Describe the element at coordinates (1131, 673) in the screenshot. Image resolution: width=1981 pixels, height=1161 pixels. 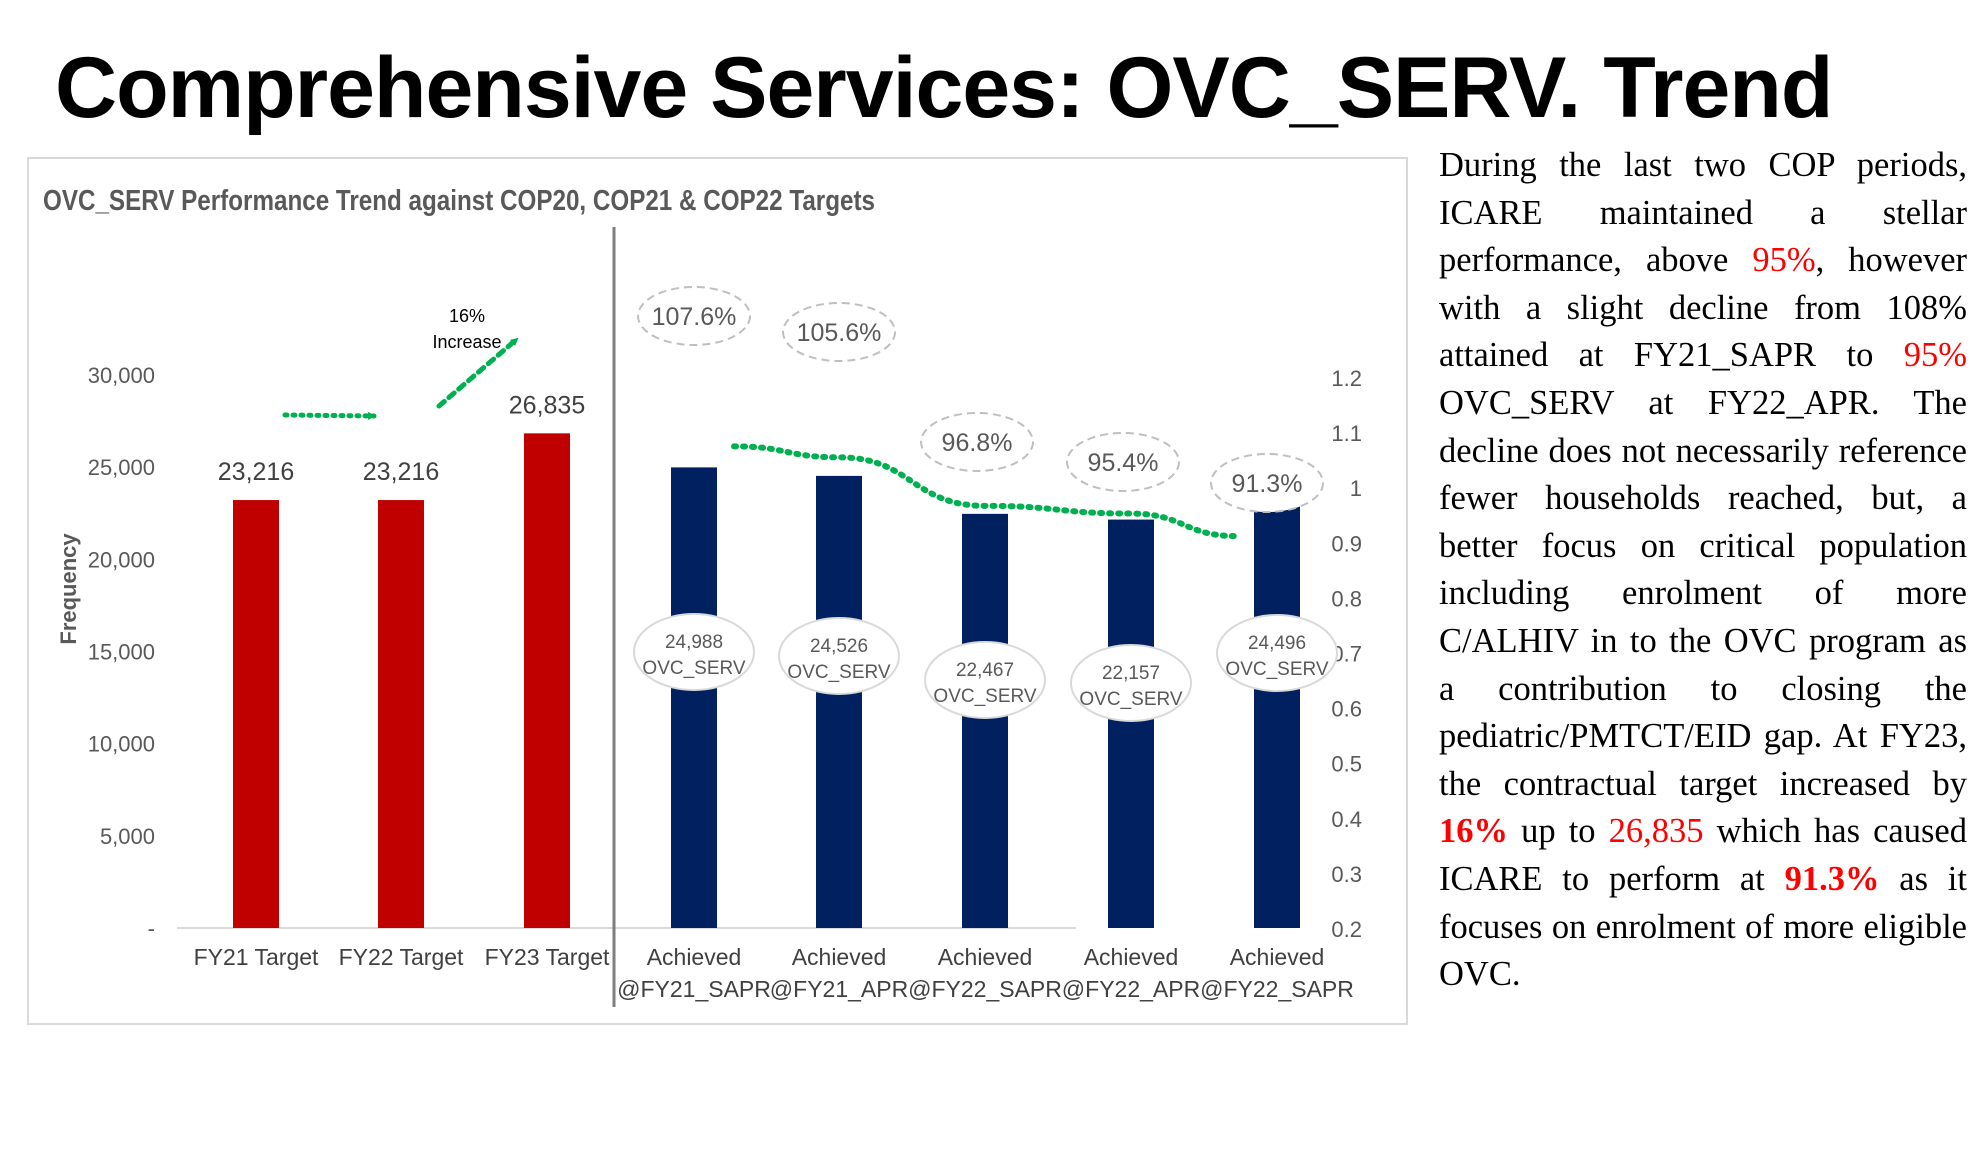
I see `svg-text: 22,157` at that location.